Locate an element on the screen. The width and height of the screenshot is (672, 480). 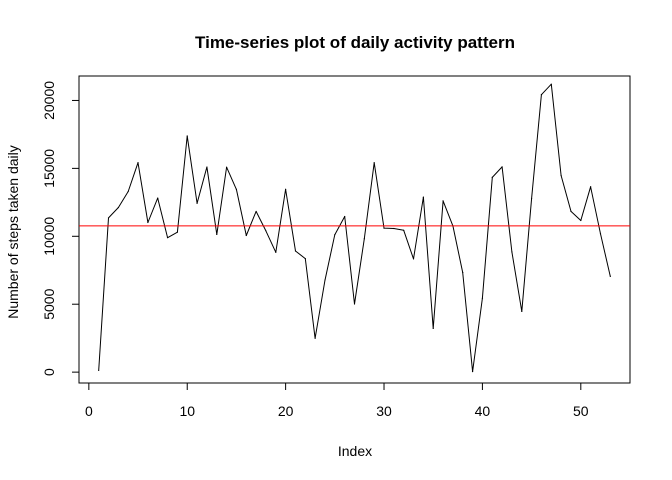
y-tick-label: 0 is located at coordinates (49, 372).